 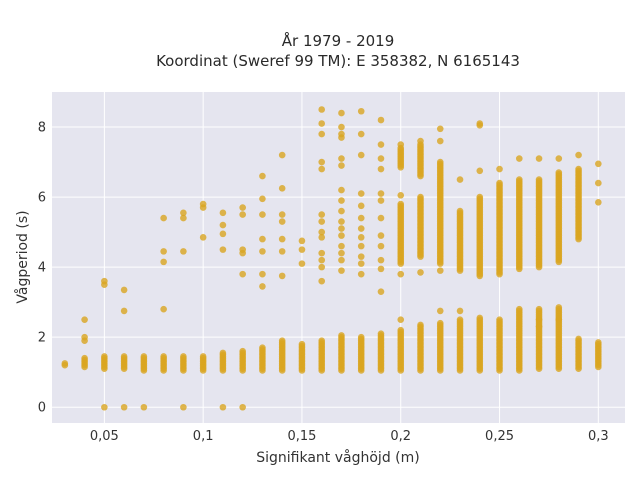 I want to click on x-tick-label: 0,25, so click(x=499, y=436).